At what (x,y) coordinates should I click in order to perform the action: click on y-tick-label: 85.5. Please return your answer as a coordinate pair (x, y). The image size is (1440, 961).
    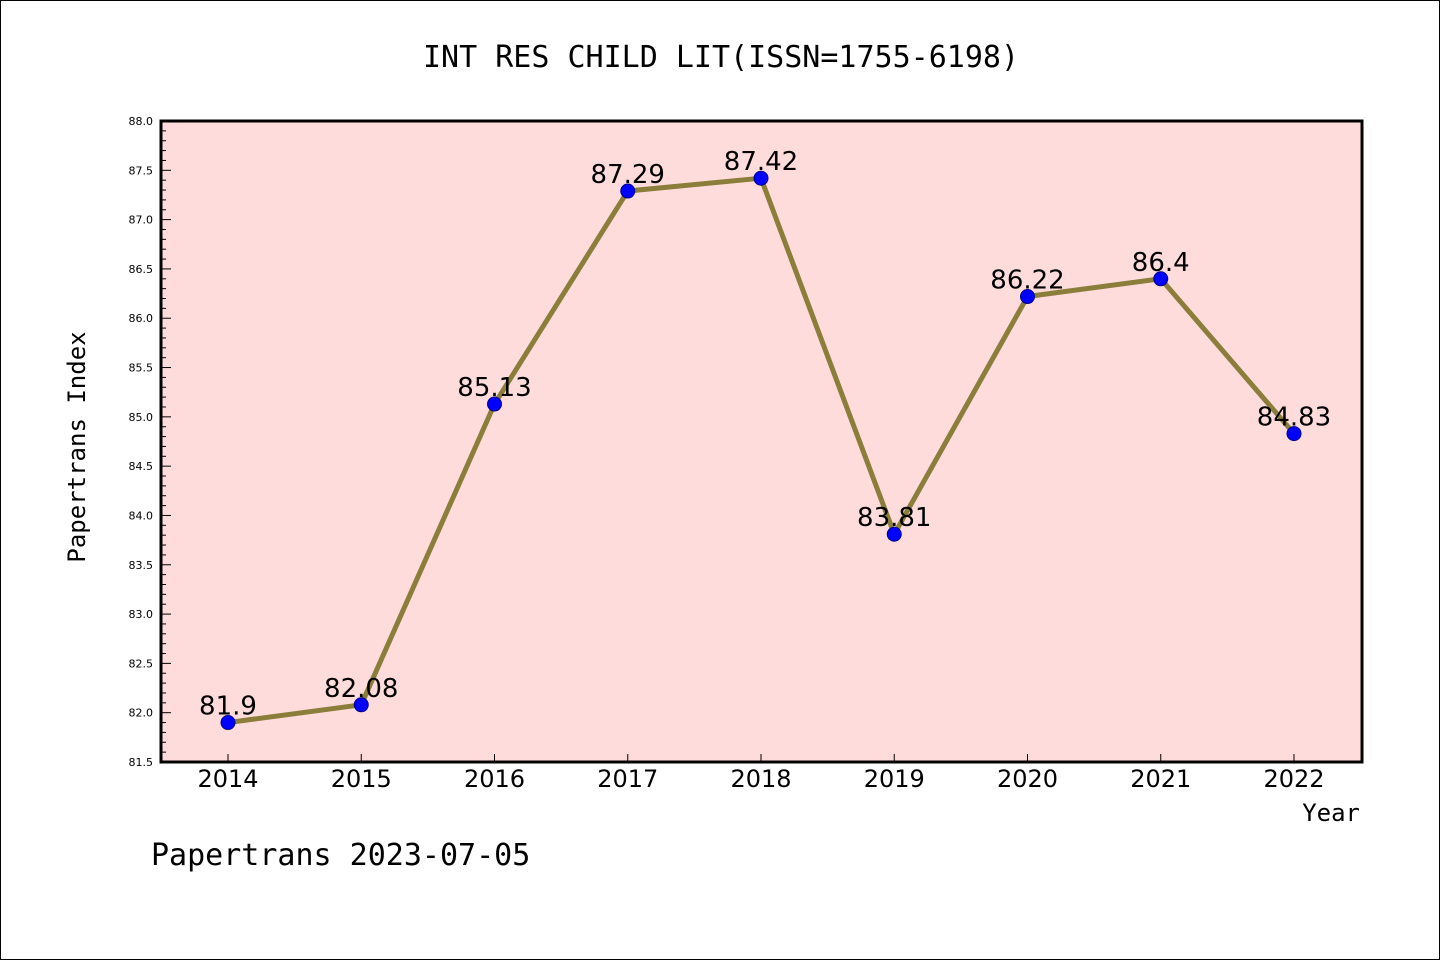
    Looking at the image, I should click on (141, 368).